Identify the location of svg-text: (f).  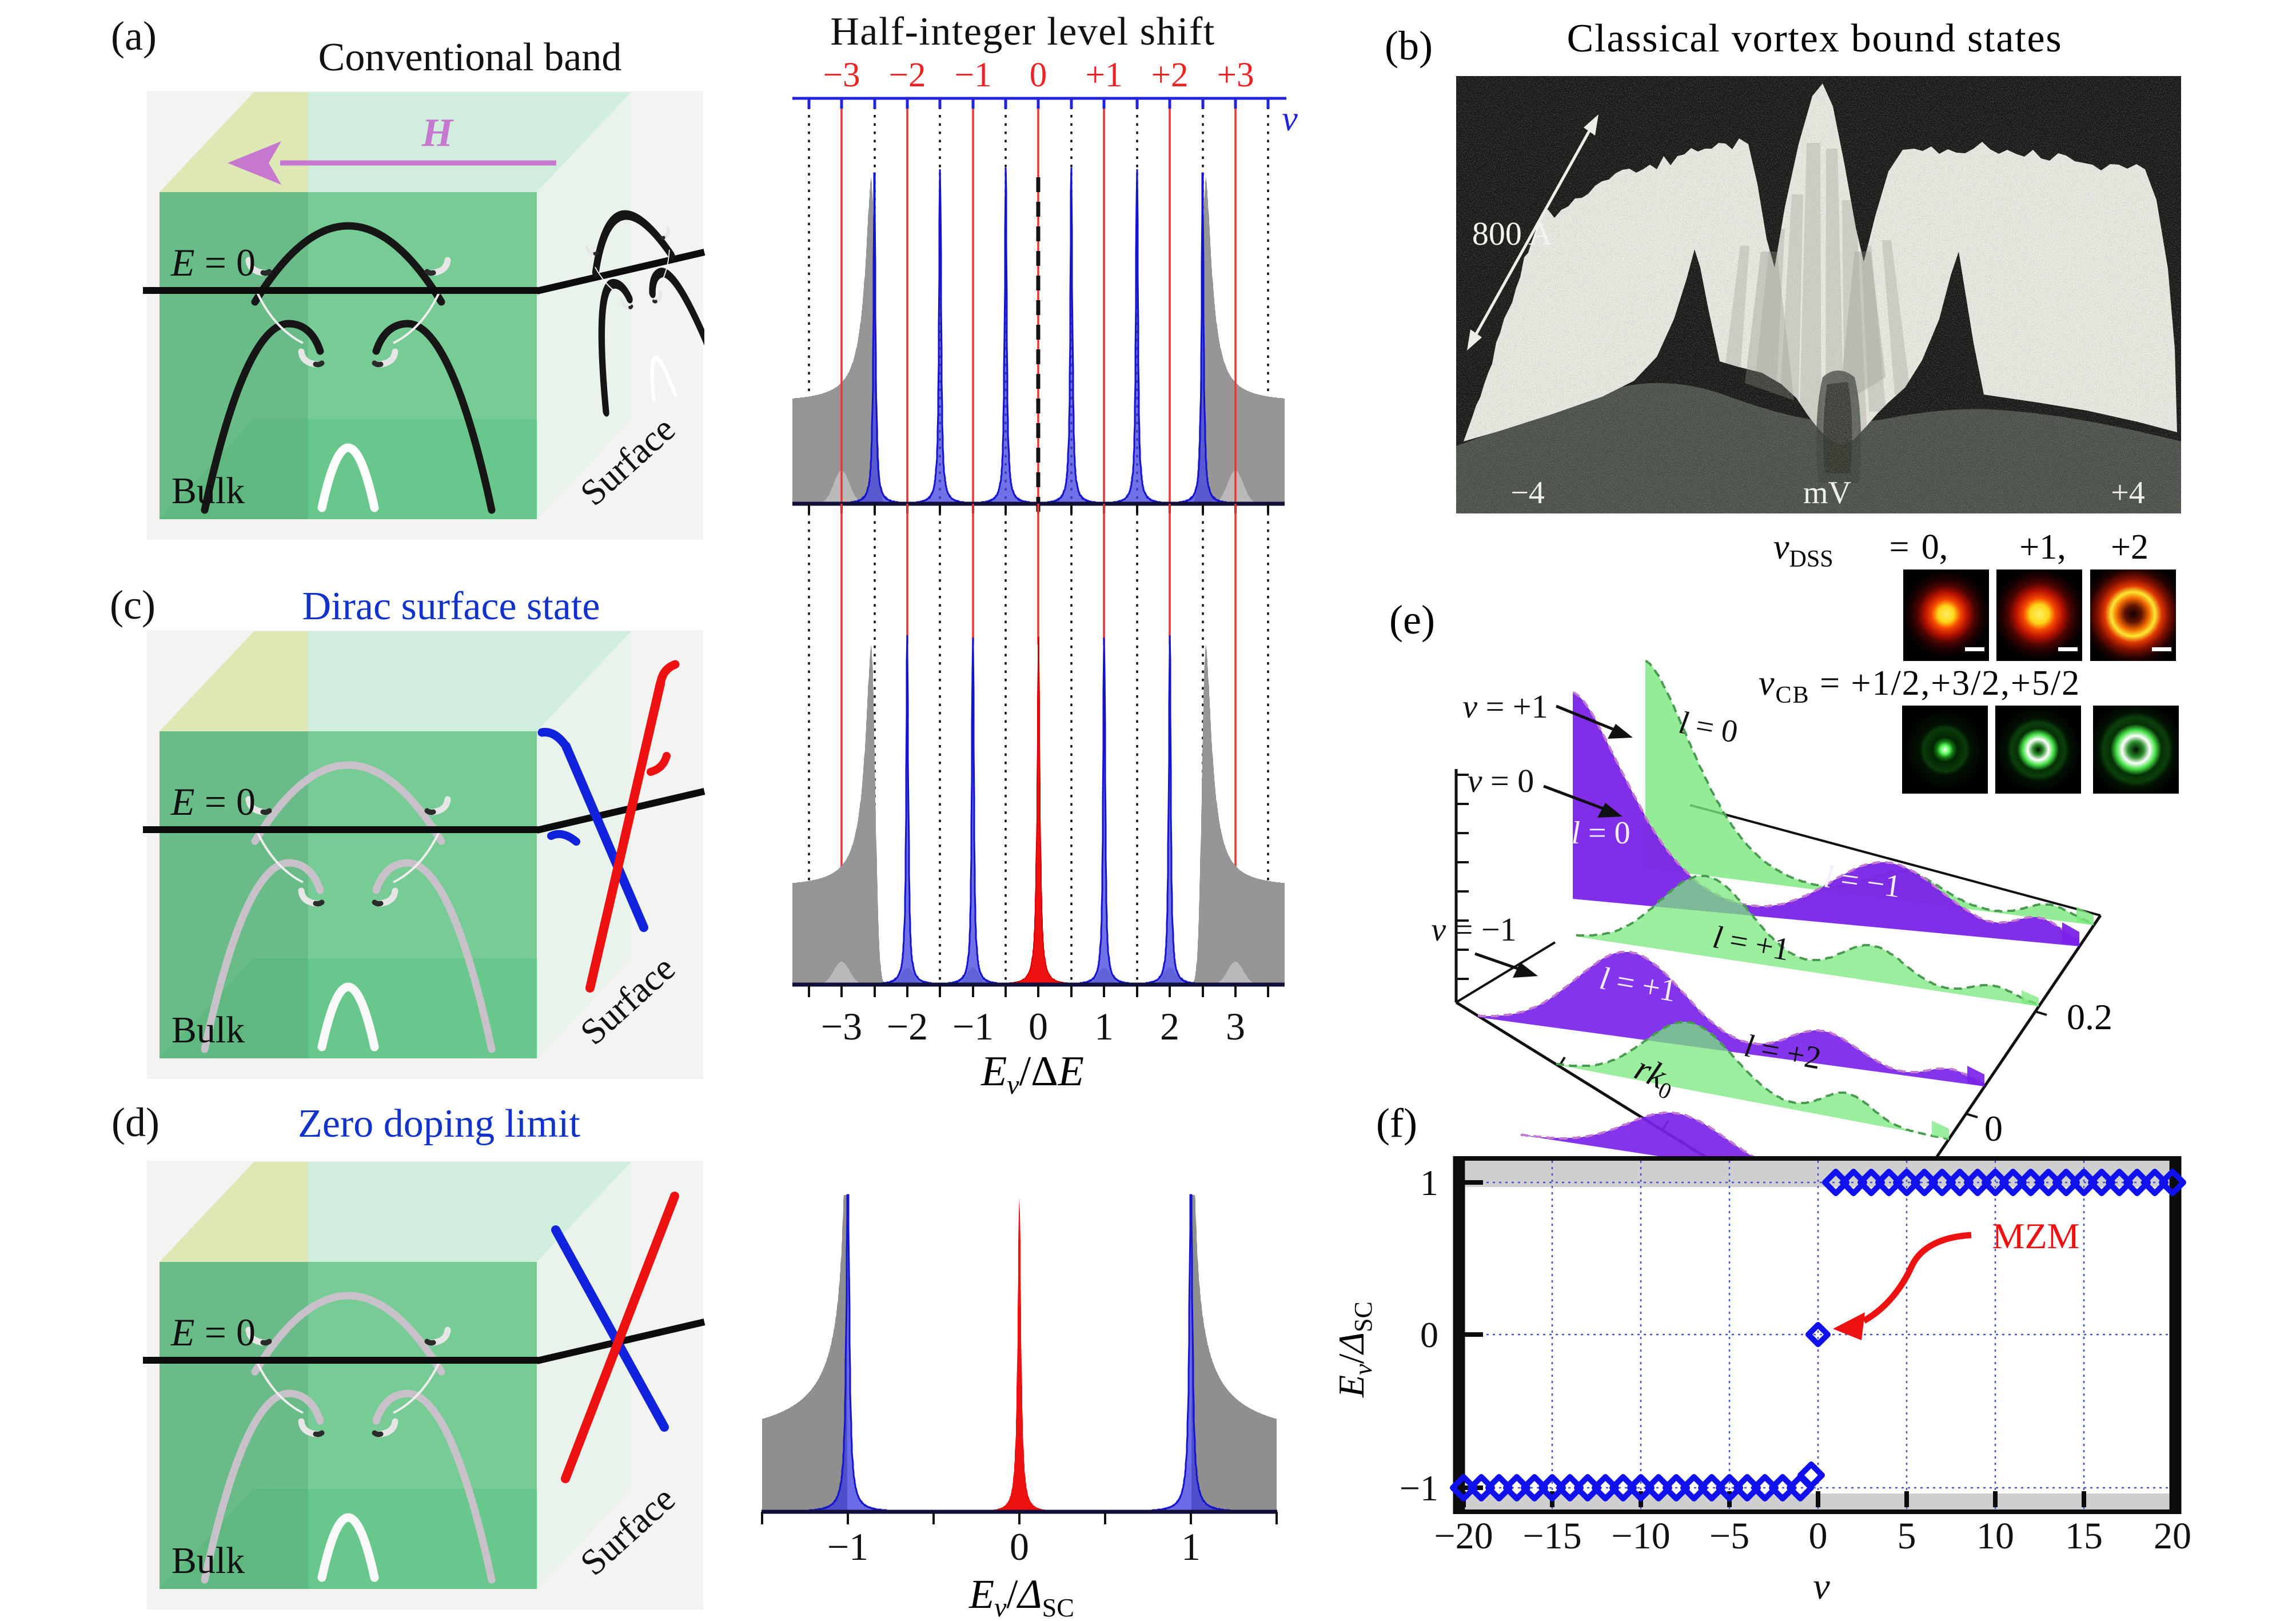
(1397, 1123).